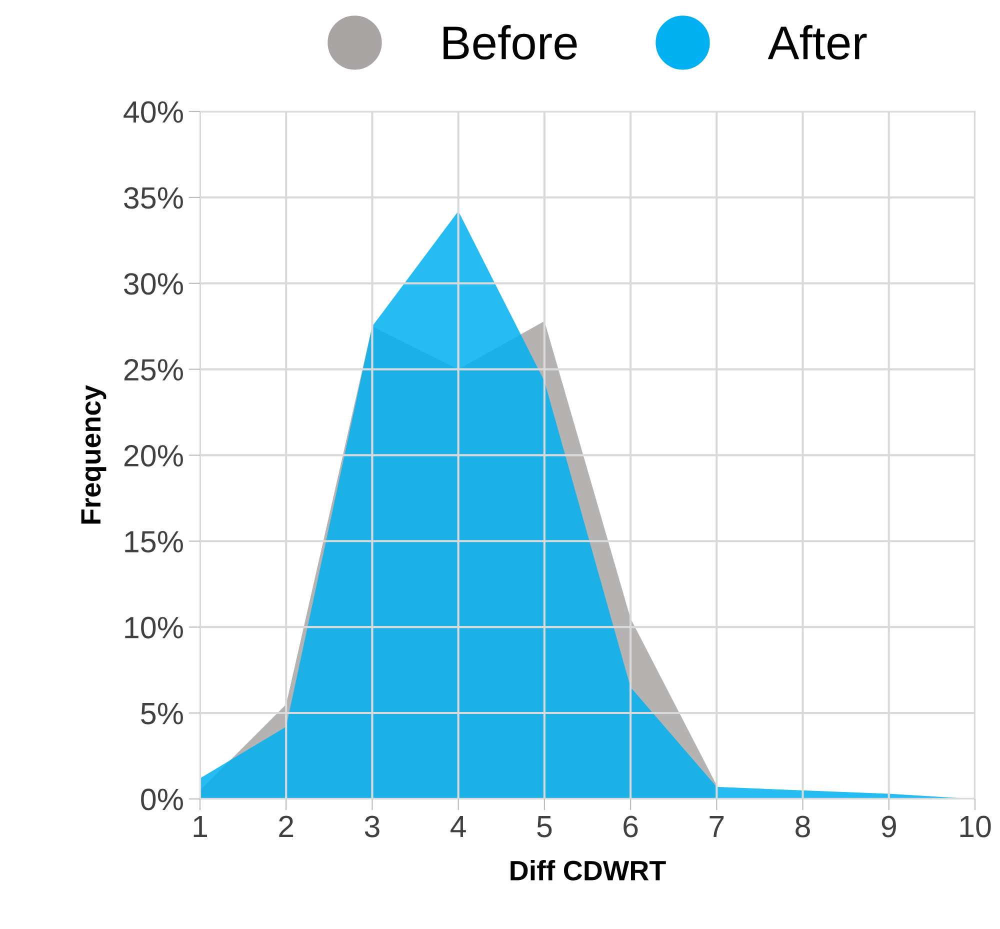 The width and height of the screenshot is (1000, 929). Describe the element at coordinates (286, 827) in the screenshot. I see `x-tick-label: 2` at that location.